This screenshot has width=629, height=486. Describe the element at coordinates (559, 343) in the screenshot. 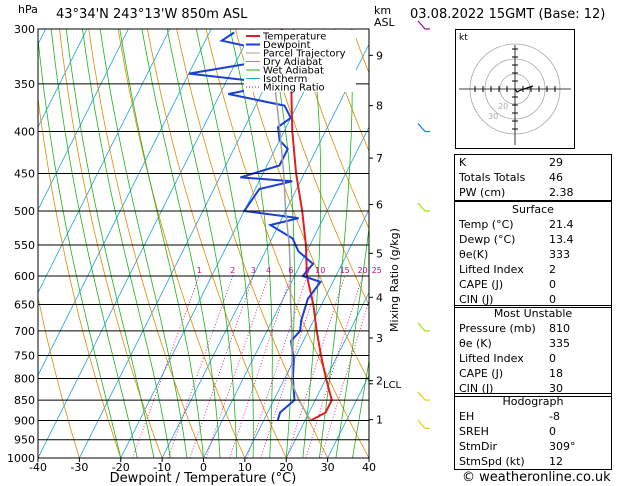

I see `row-value: 335` at that location.